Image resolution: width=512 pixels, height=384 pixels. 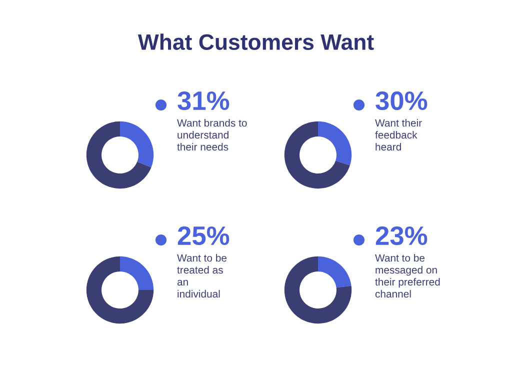 What do you see at coordinates (212, 135) in the screenshot?
I see `slice-label: Want brands to understand their needs` at bounding box center [212, 135].